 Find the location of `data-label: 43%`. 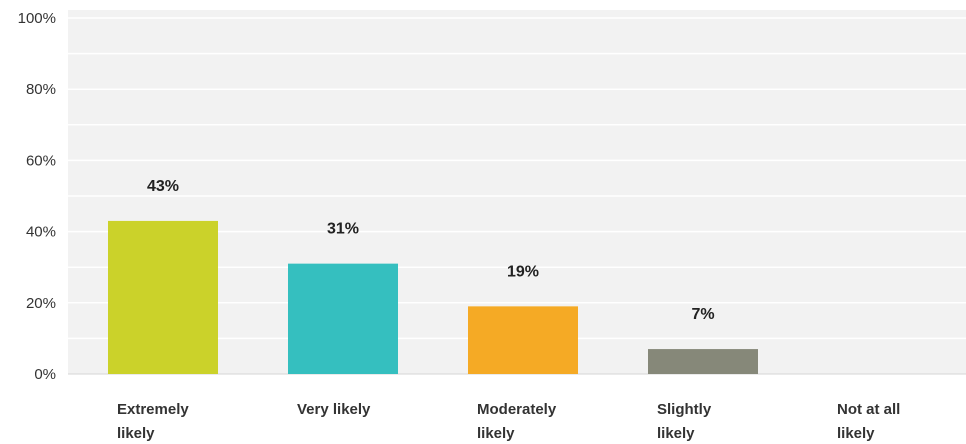

data-label: 43% is located at coordinates (163, 186).